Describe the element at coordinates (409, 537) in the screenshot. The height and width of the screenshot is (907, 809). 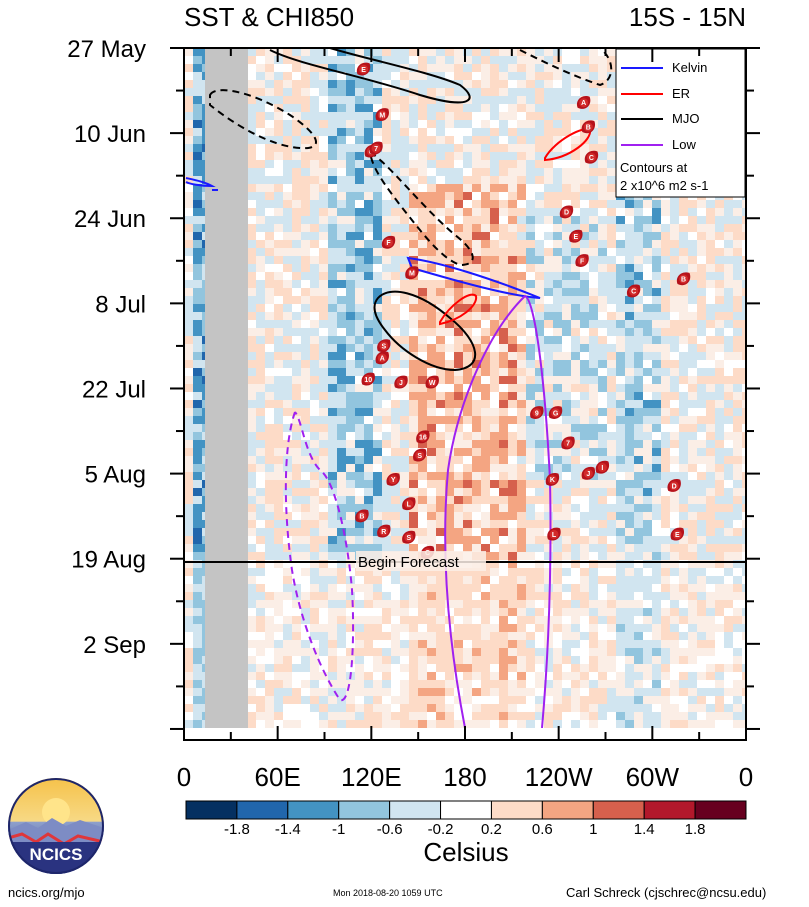
I see `storm-core` at that location.